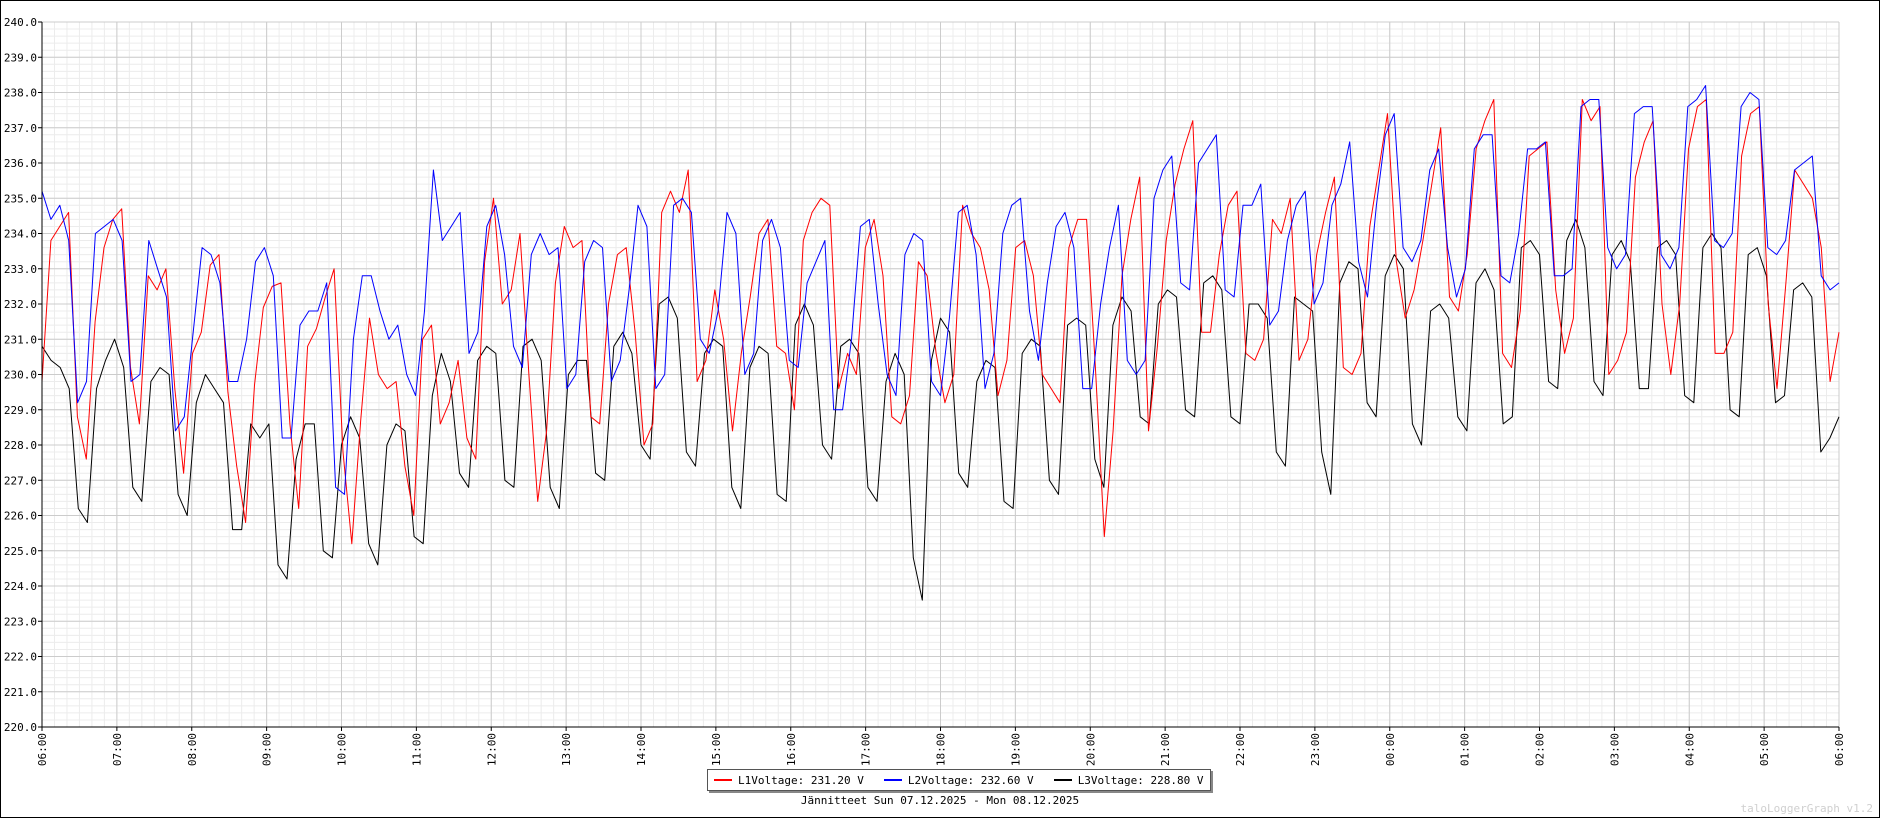 Image resolution: width=1880 pixels, height=818 pixels. What do you see at coordinates (20, 198) in the screenshot?
I see `y-tick-label: 235.0` at bounding box center [20, 198].